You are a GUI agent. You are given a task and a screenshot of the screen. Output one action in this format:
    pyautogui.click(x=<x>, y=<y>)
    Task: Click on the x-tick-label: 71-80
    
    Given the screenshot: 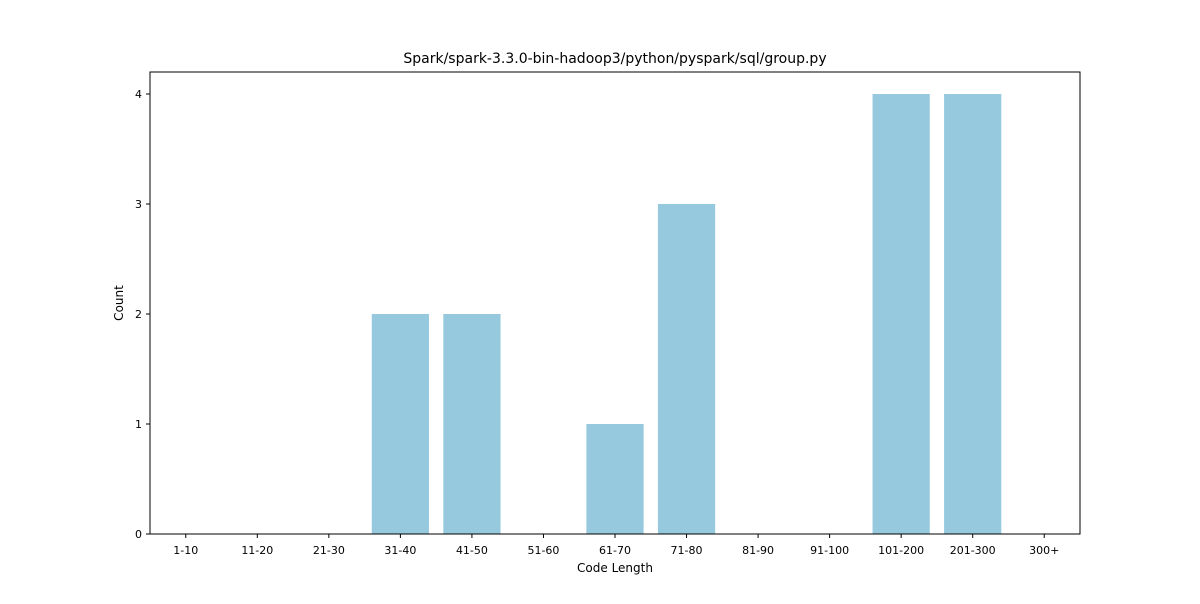 What is the action you would take?
    pyautogui.click(x=687, y=550)
    